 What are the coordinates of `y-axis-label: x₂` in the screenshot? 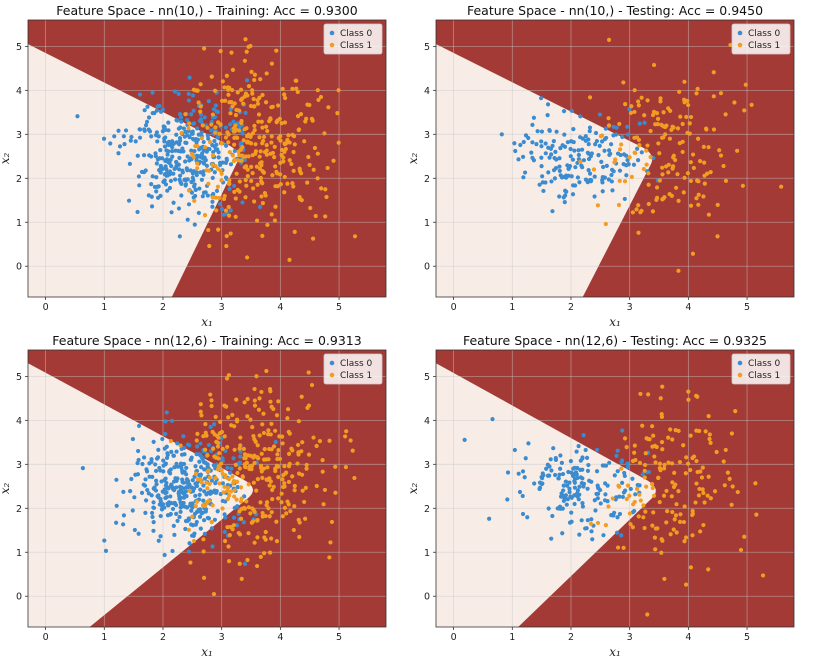 It's located at (414, 489).